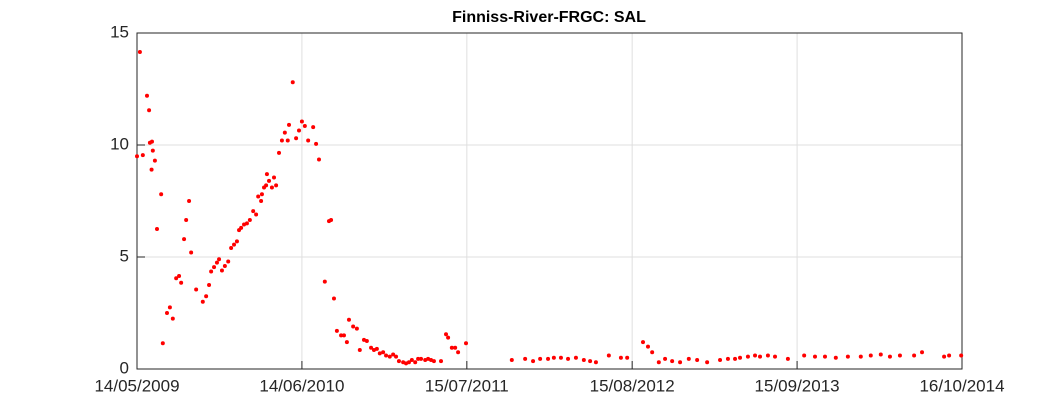 Image resolution: width=1063 pixels, height=413 pixels. What do you see at coordinates (961, 385) in the screenshot?
I see `x-tick-label: 16/10/2014` at bounding box center [961, 385].